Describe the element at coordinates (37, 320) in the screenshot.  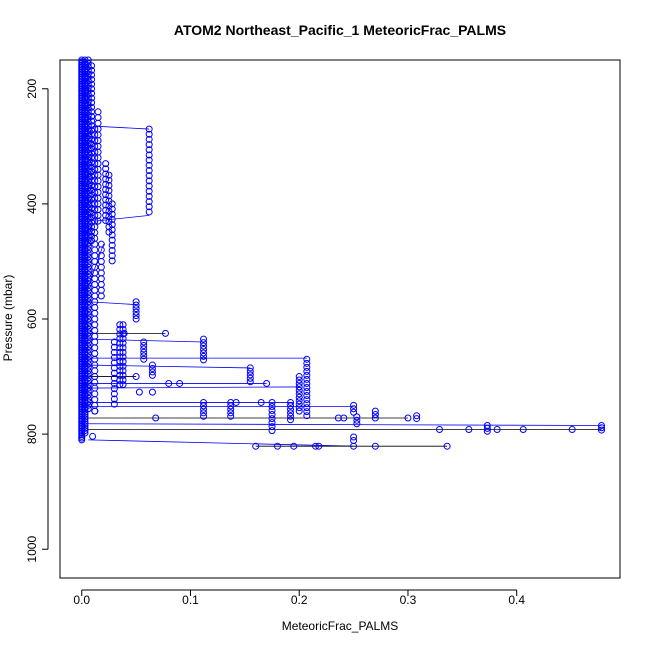
I see `y-axis: 200 400 600 800 1000` at that location.